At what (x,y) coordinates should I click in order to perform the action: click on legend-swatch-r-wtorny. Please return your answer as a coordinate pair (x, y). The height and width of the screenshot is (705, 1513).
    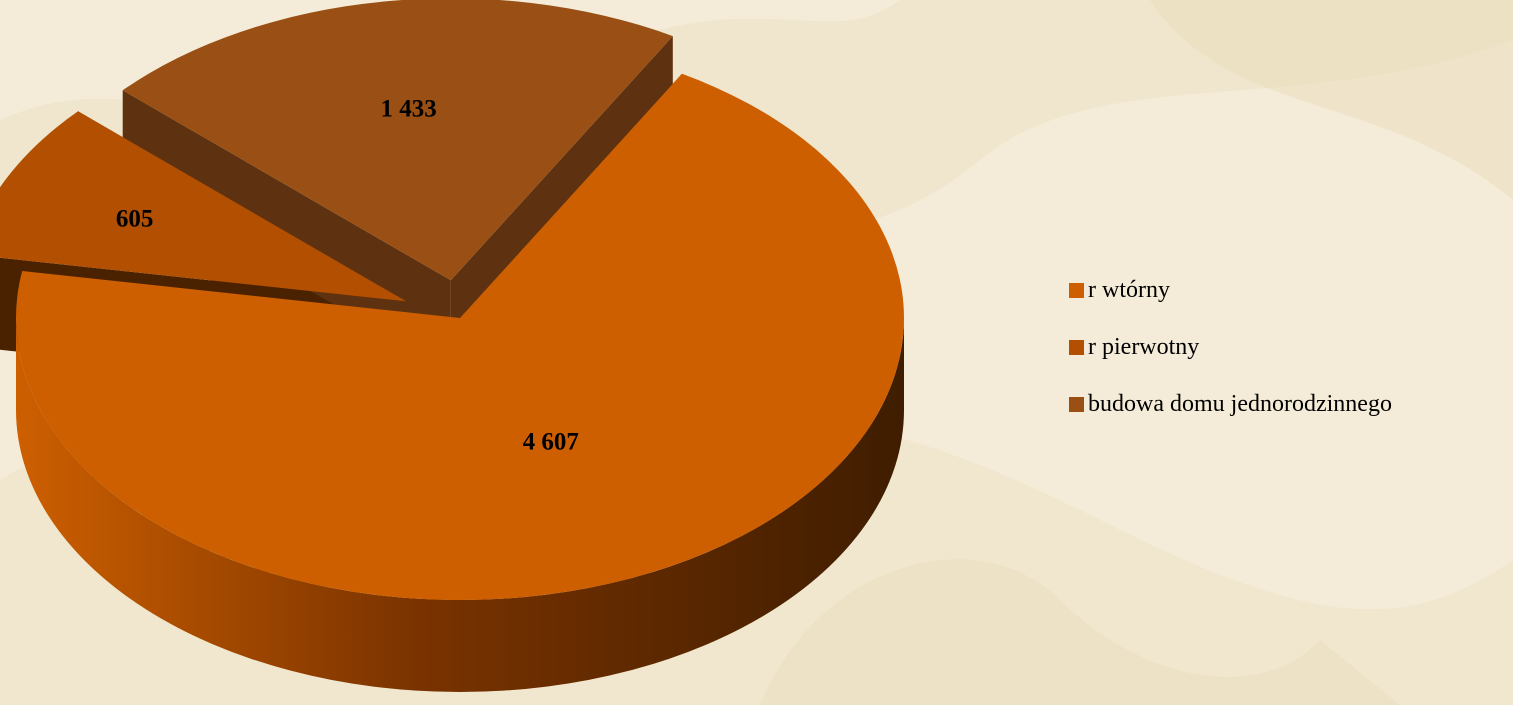
    Looking at the image, I should click on (1076, 290).